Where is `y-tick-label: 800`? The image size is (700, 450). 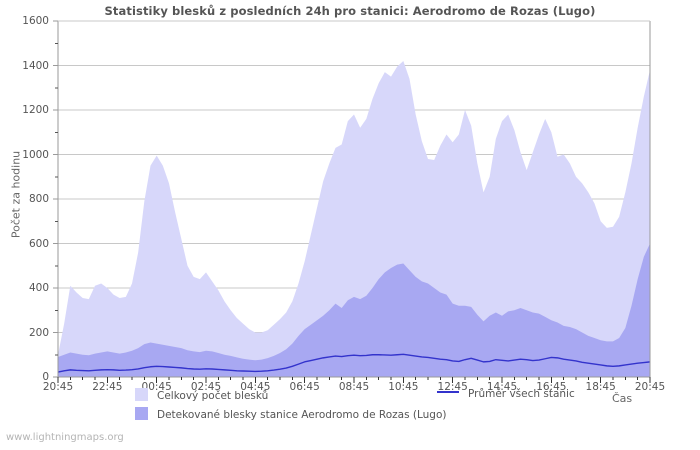 y-tick-label: 800 is located at coordinates (38, 199).